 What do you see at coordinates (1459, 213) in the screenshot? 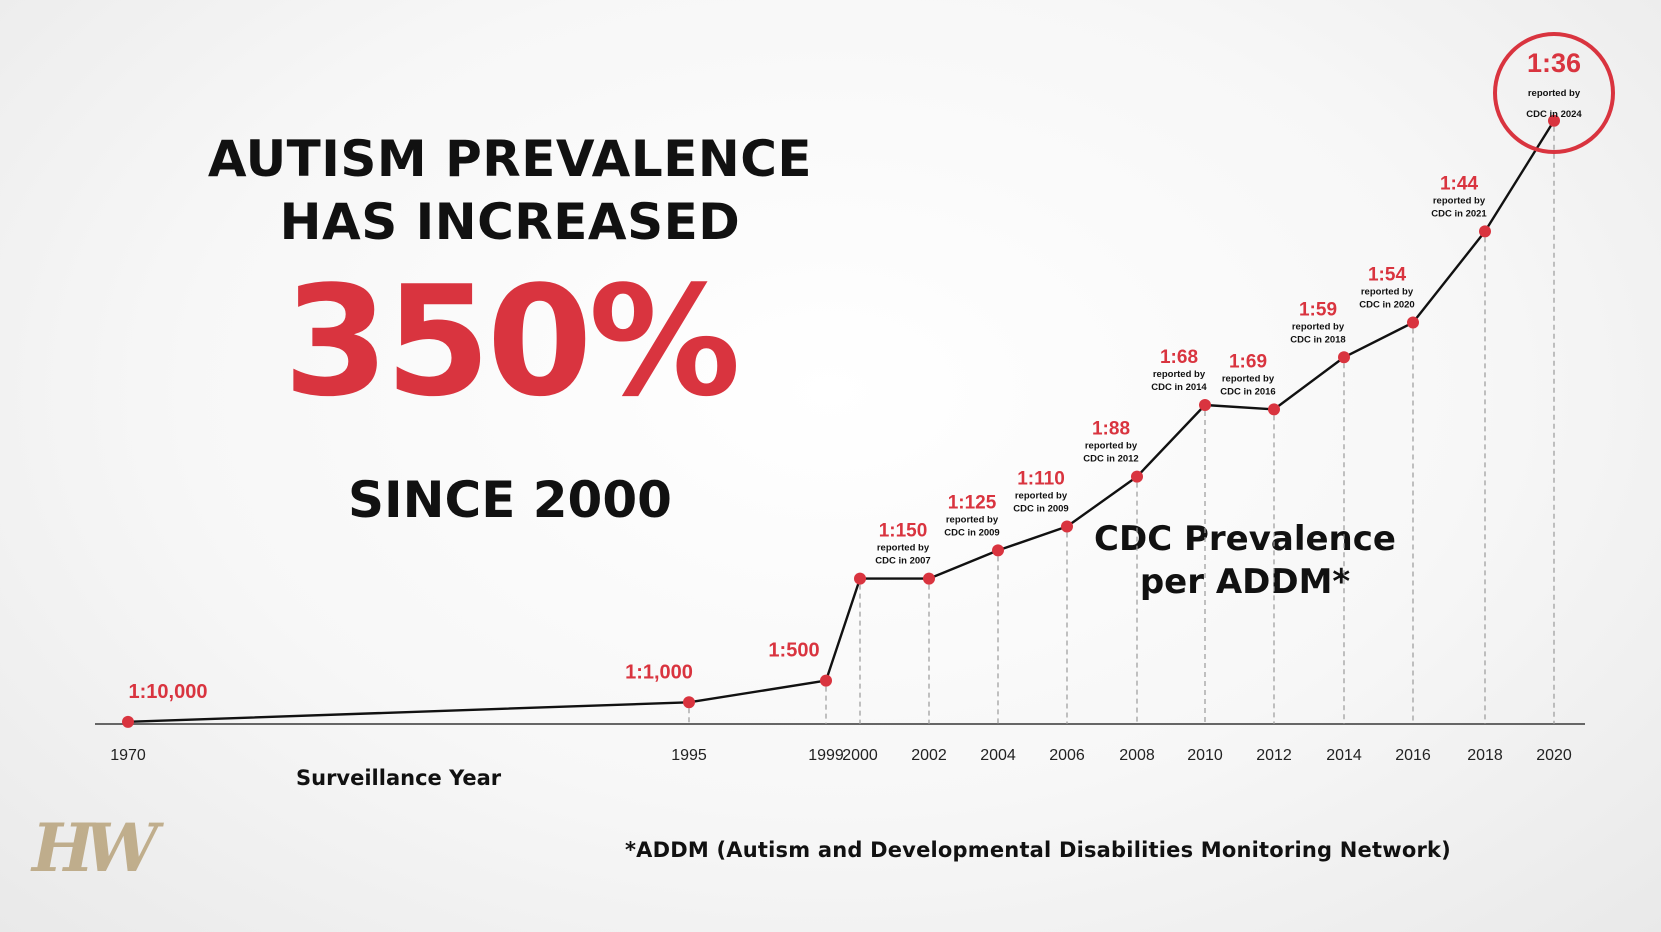
I see `data-note-2-2018: CDC in 2021` at bounding box center [1459, 213].